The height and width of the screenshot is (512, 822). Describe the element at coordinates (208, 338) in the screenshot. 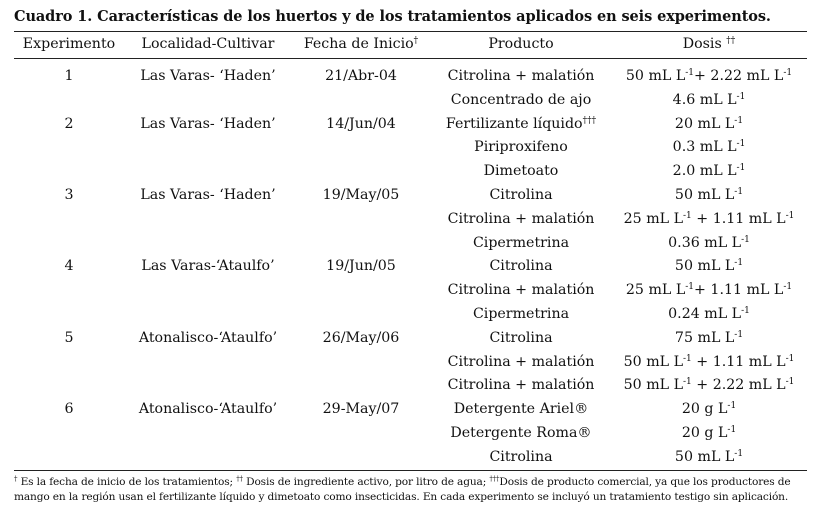

I see `cell-localidad: Atonalisco-‘Ataulfo’` at that location.